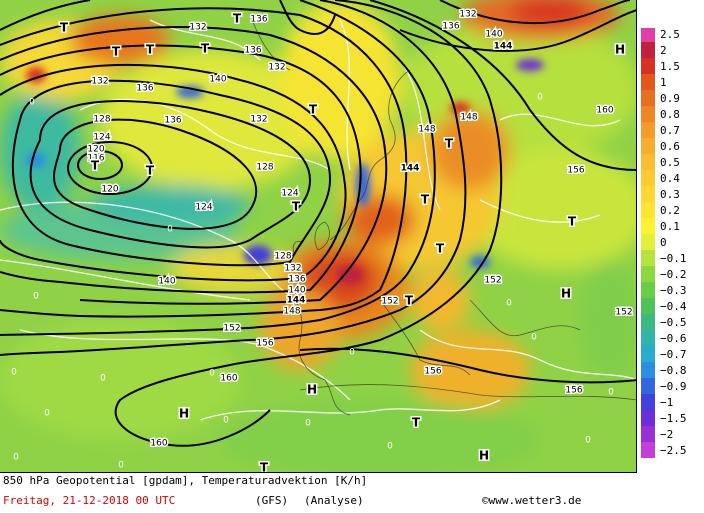 The image size is (704, 513). I want to click on legend-label: 2, so click(663, 50).